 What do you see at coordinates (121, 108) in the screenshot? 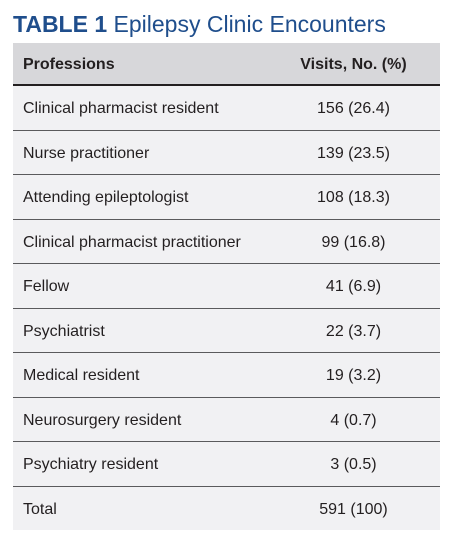
I see `profession-cell: Clinical pharmacist resident` at bounding box center [121, 108].